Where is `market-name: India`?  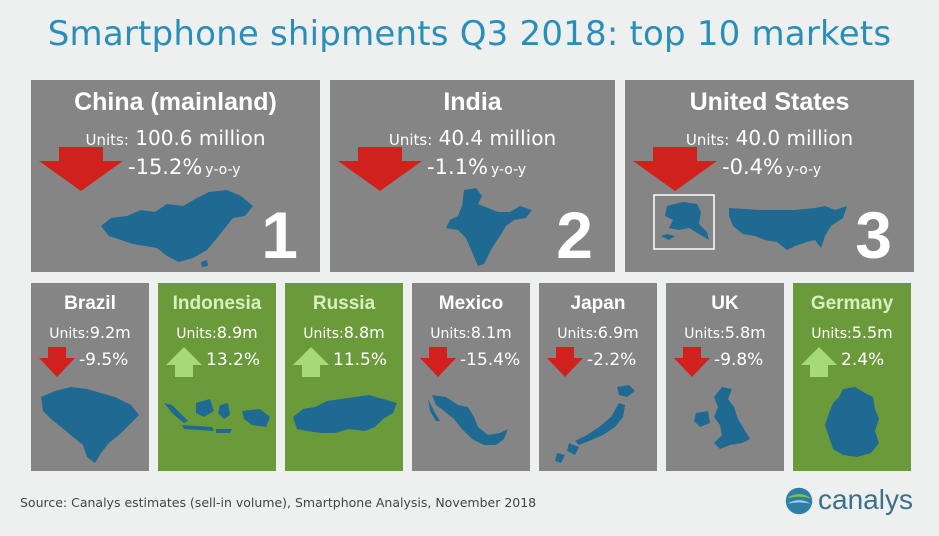
market-name: India is located at coordinates (472, 102).